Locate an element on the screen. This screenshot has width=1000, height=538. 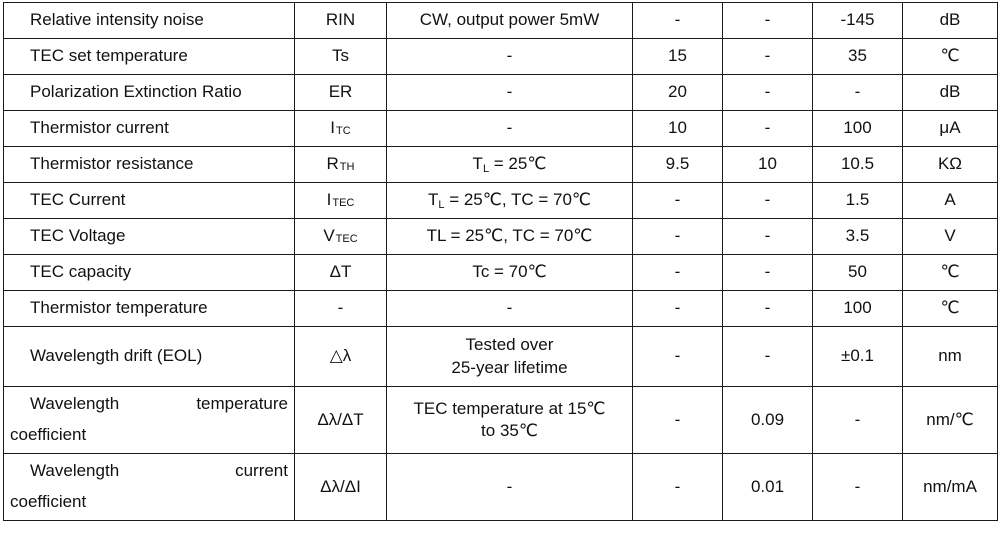
symbol-subscript: TEC is located at coordinates (343, 203).